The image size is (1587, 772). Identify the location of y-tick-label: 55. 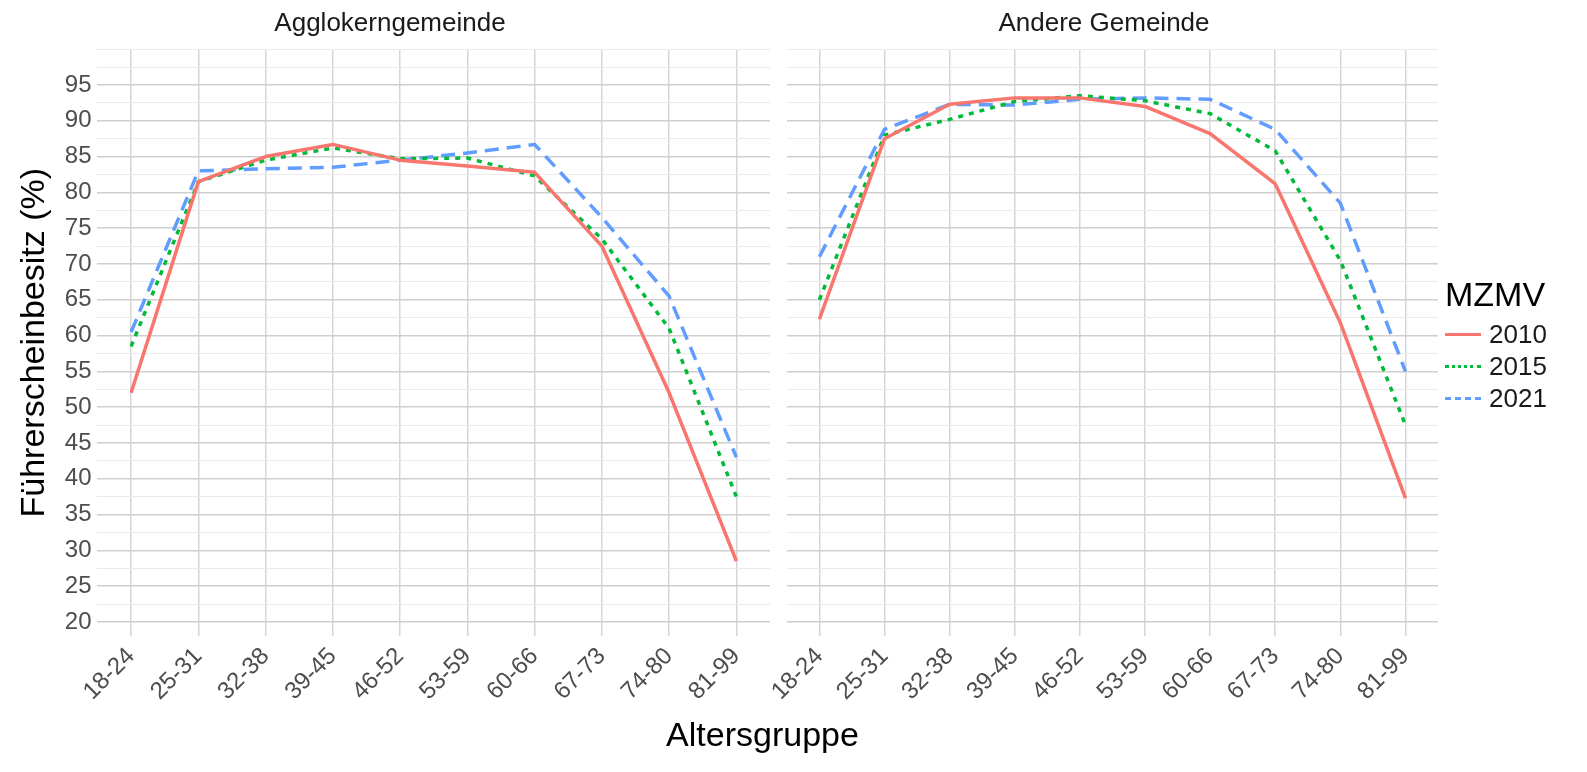
(78, 369).